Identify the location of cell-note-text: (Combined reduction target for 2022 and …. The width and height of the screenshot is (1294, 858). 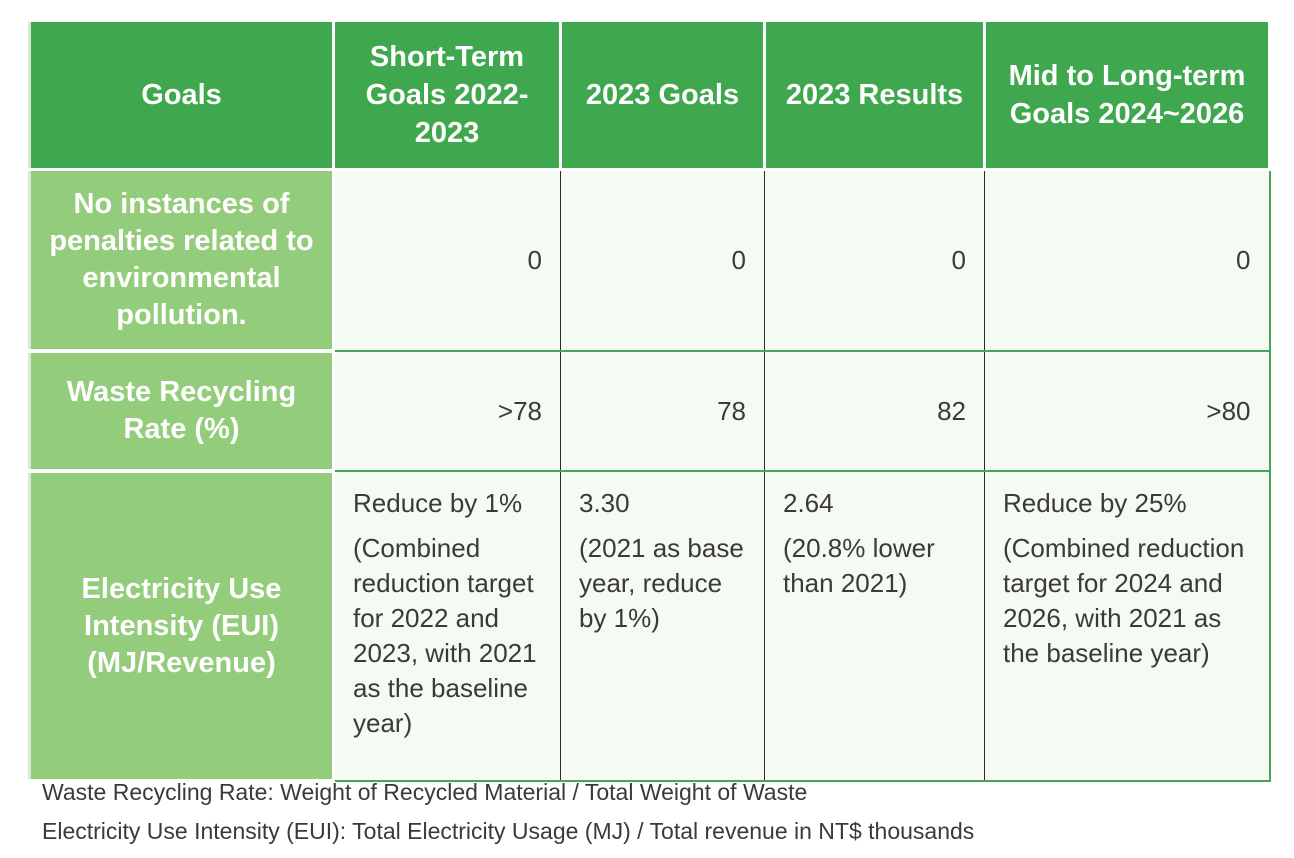
(445, 635).